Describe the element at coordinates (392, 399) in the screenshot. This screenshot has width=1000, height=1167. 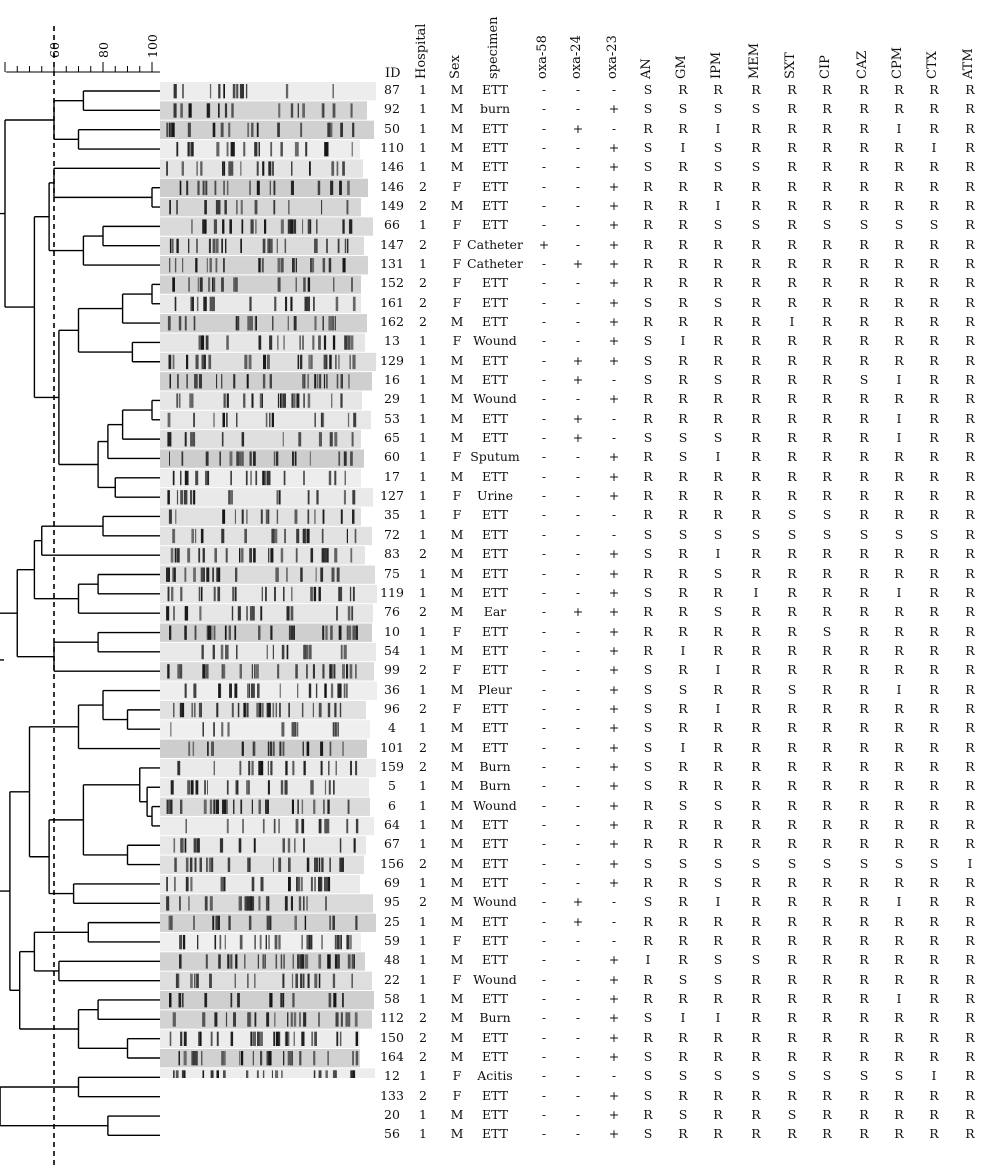
I see `cell-id: 29` at that location.